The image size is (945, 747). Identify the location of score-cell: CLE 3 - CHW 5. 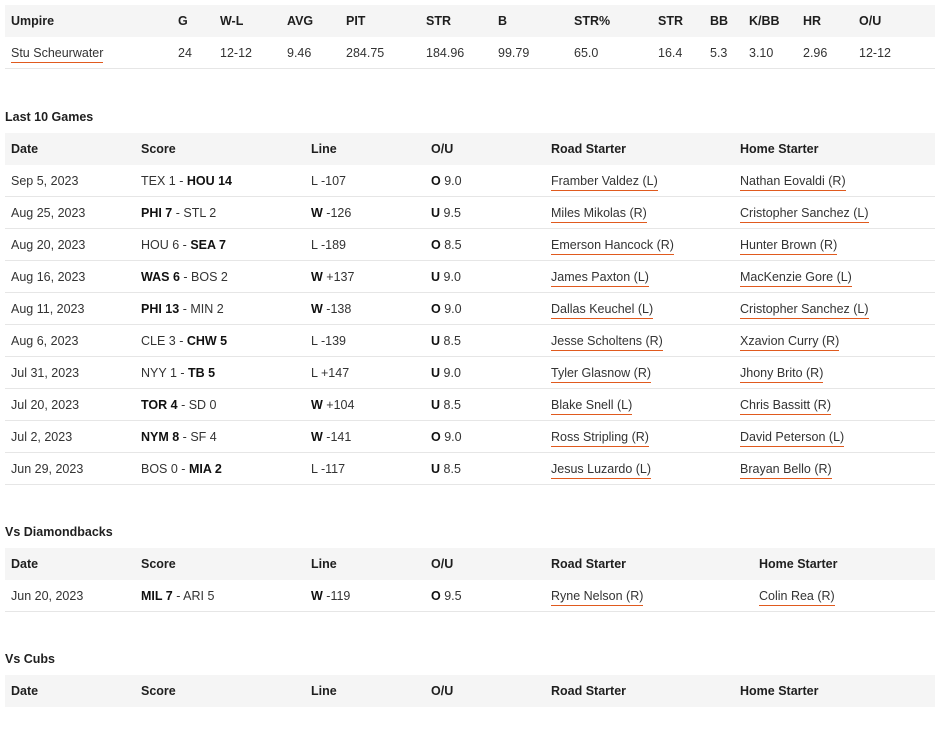
(220, 340).